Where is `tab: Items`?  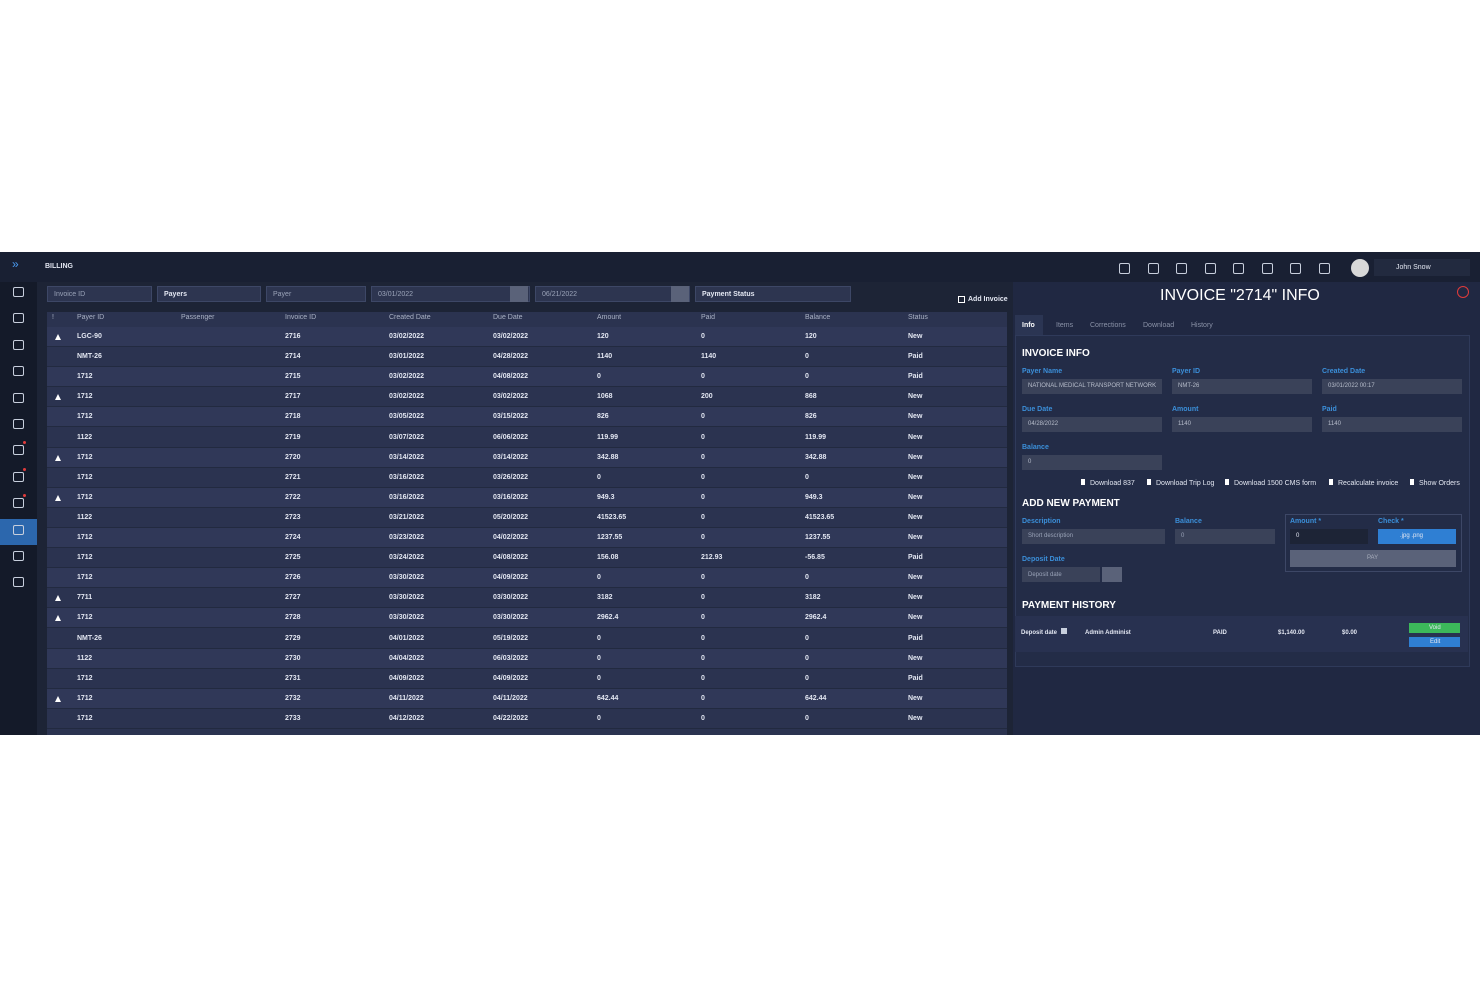
tab: Items is located at coordinates (1065, 325).